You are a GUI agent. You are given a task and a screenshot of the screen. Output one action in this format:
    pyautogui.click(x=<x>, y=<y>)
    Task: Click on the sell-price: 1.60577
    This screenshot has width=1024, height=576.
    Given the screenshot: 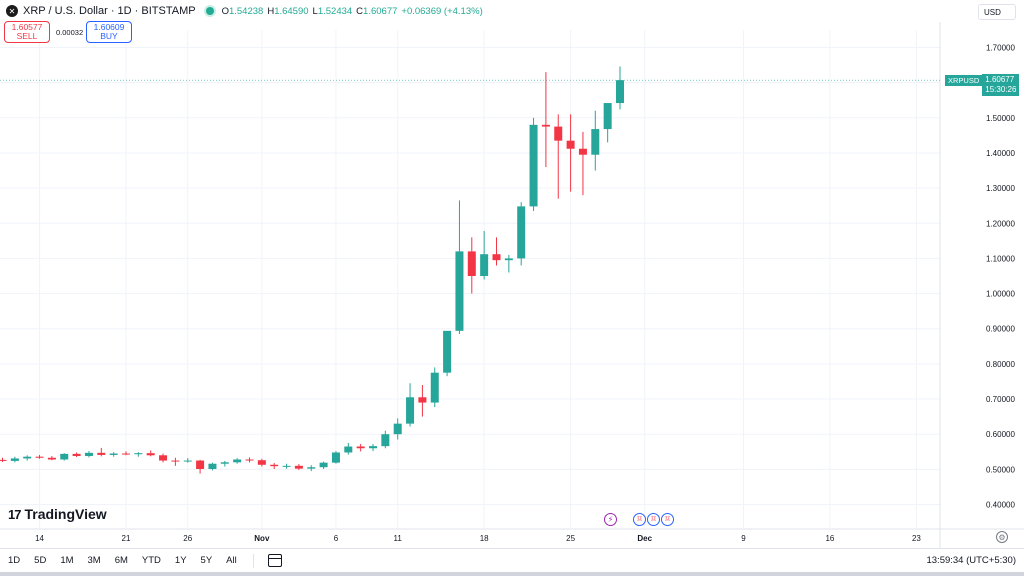 What is the action you would take?
    pyautogui.click(x=27, y=27)
    